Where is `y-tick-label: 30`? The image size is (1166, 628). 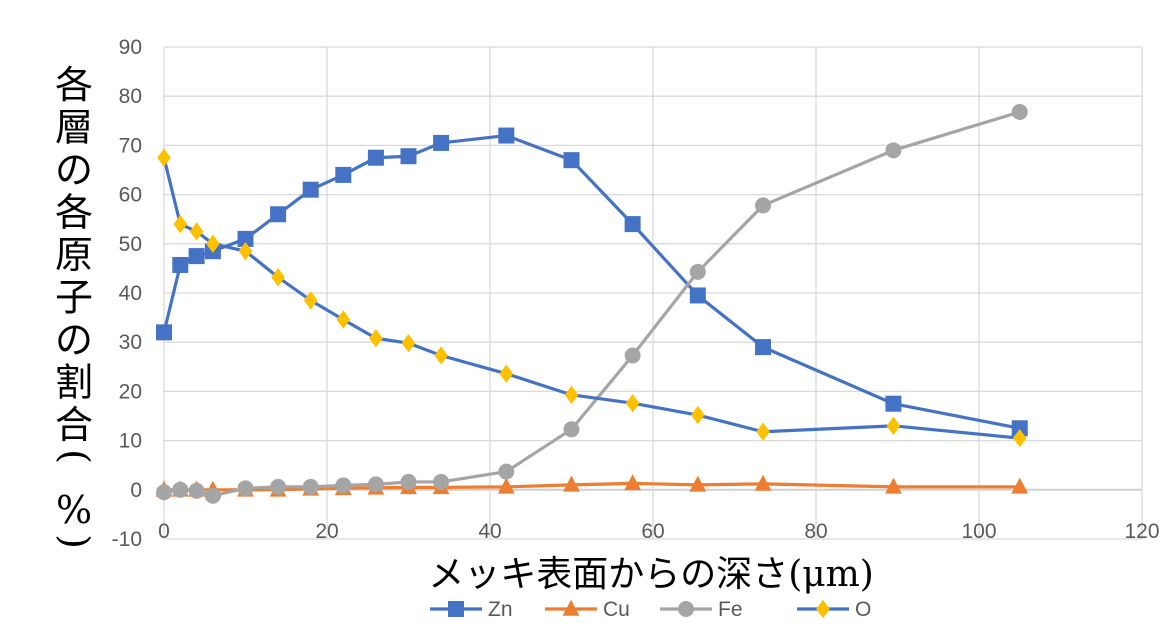 y-tick-label: 30 is located at coordinates (130, 342).